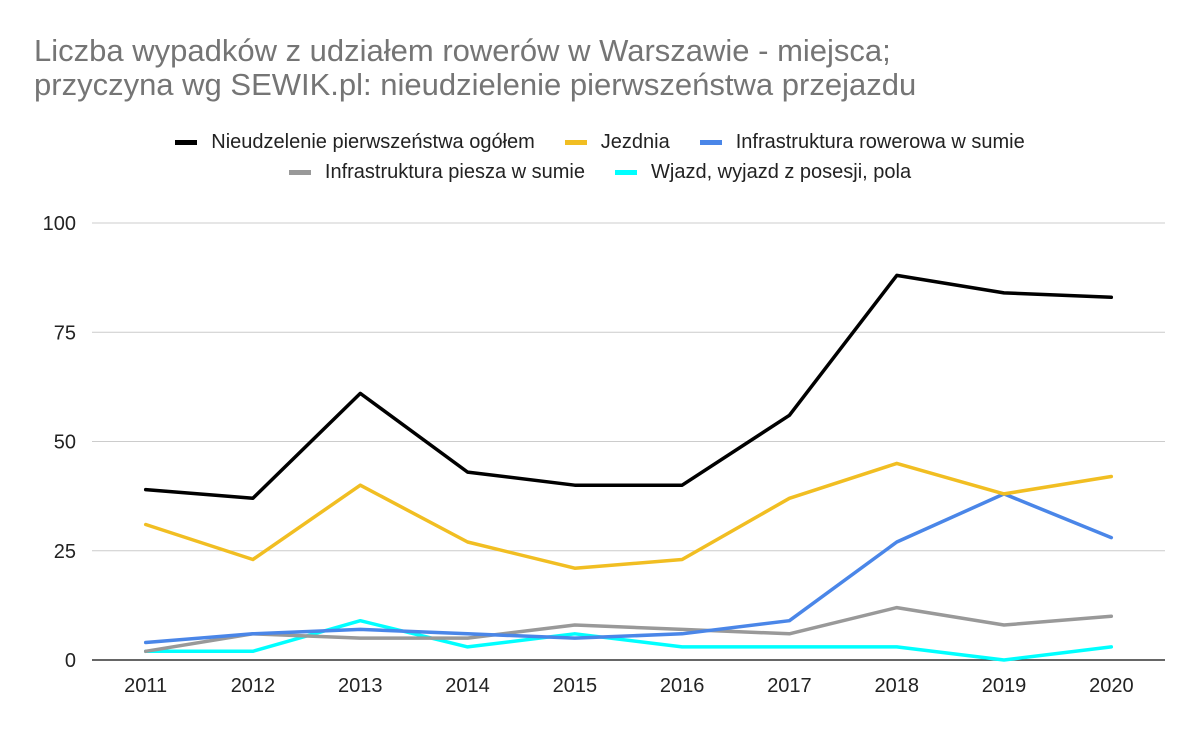 The image size is (1200, 732). What do you see at coordinates (628, 686) in the screenshot?
I see `x-axis-ticks: 2011 2012 2013 2014 2015 2016 2017 2018 2019 2020` at bounding box center [628, 686].